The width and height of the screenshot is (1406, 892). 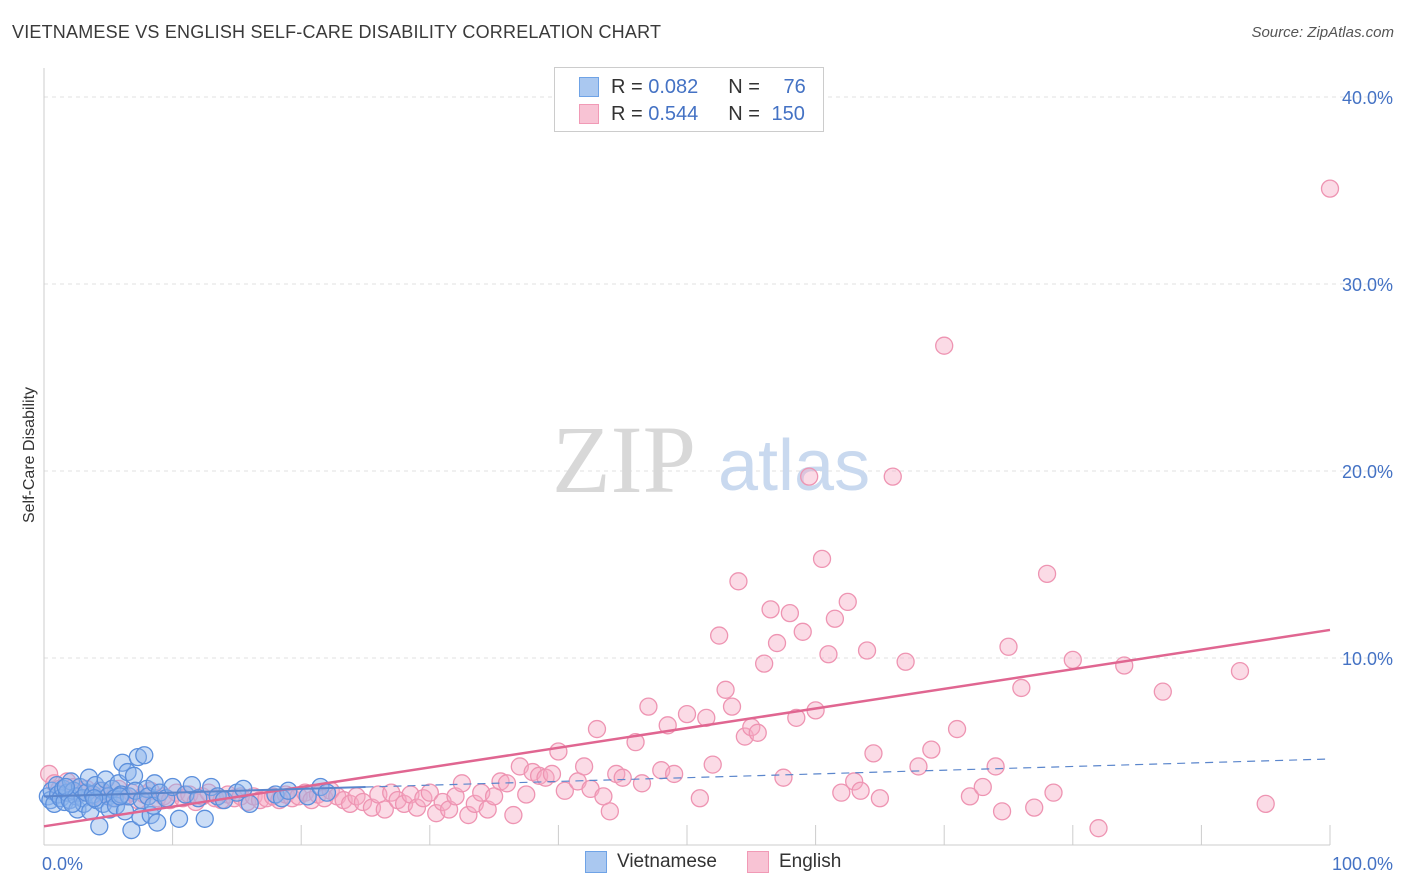 I want to click on watermark-zip: ZIP, so click(x=624, y=459).